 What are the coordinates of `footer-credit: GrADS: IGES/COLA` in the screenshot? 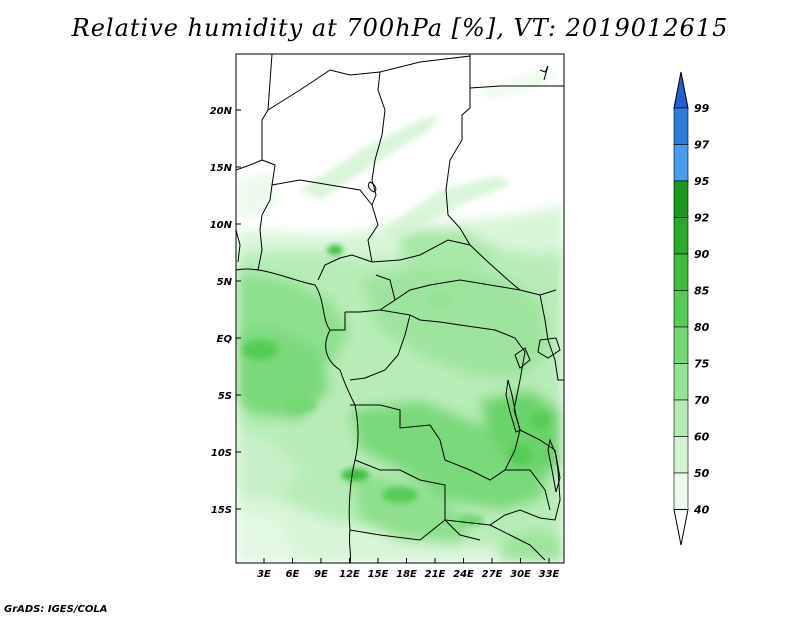 It's located at (56, 609).